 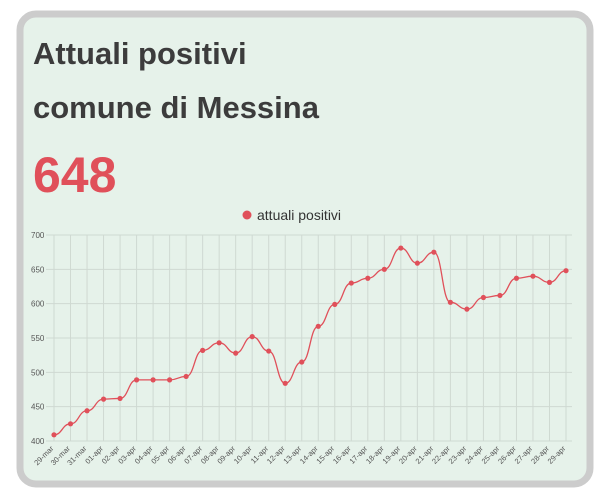 What do you see at coordinates (74, 175) in the screenshot?
I see `big-number: 648` at bounding box center [74, 175].